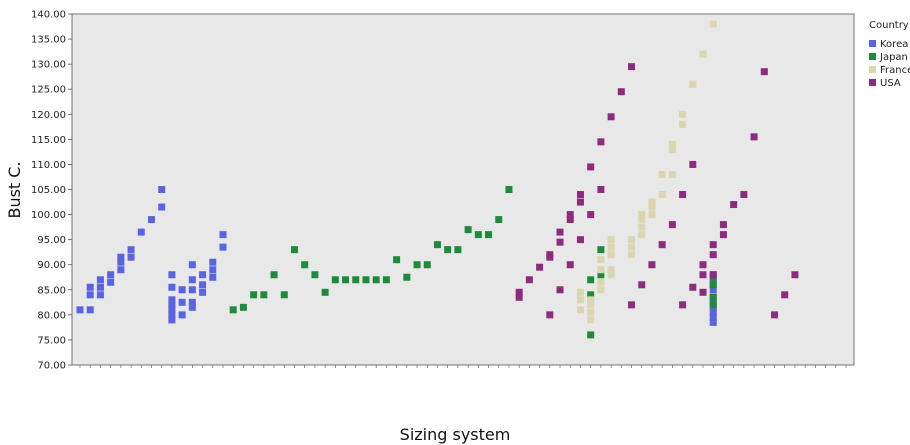 The height and width of the screenshot is (445, 910). Describe the element at coordinates (48, 190) in the screenshot. I see `y-tick-label: 105.00` at that location.